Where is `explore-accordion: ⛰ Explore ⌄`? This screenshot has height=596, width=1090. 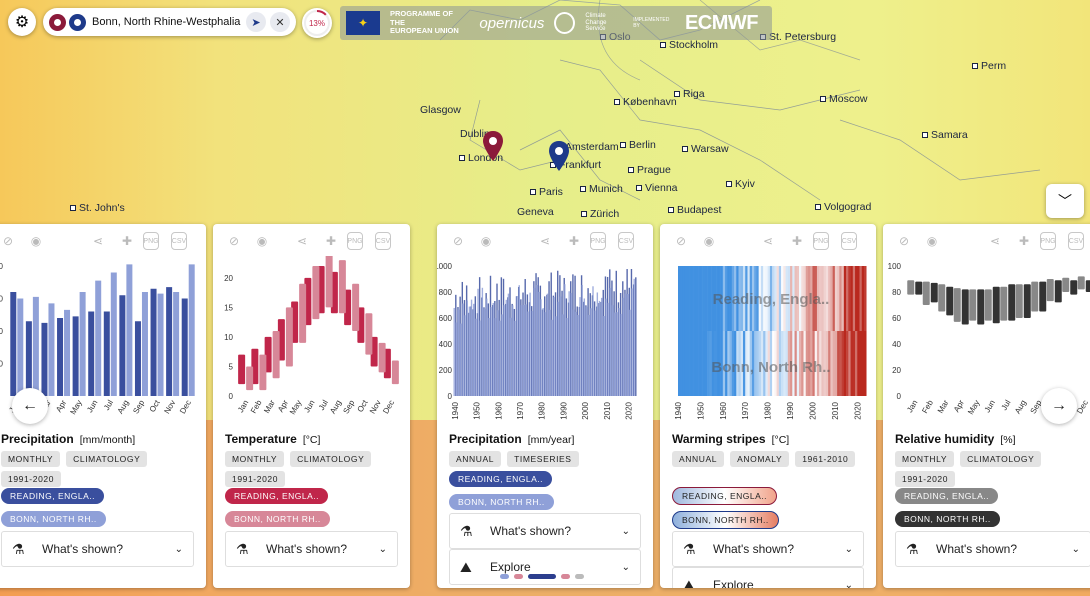
explore-accordion: ⛰ Explore ⌄ is located at coordinates (768, 577).